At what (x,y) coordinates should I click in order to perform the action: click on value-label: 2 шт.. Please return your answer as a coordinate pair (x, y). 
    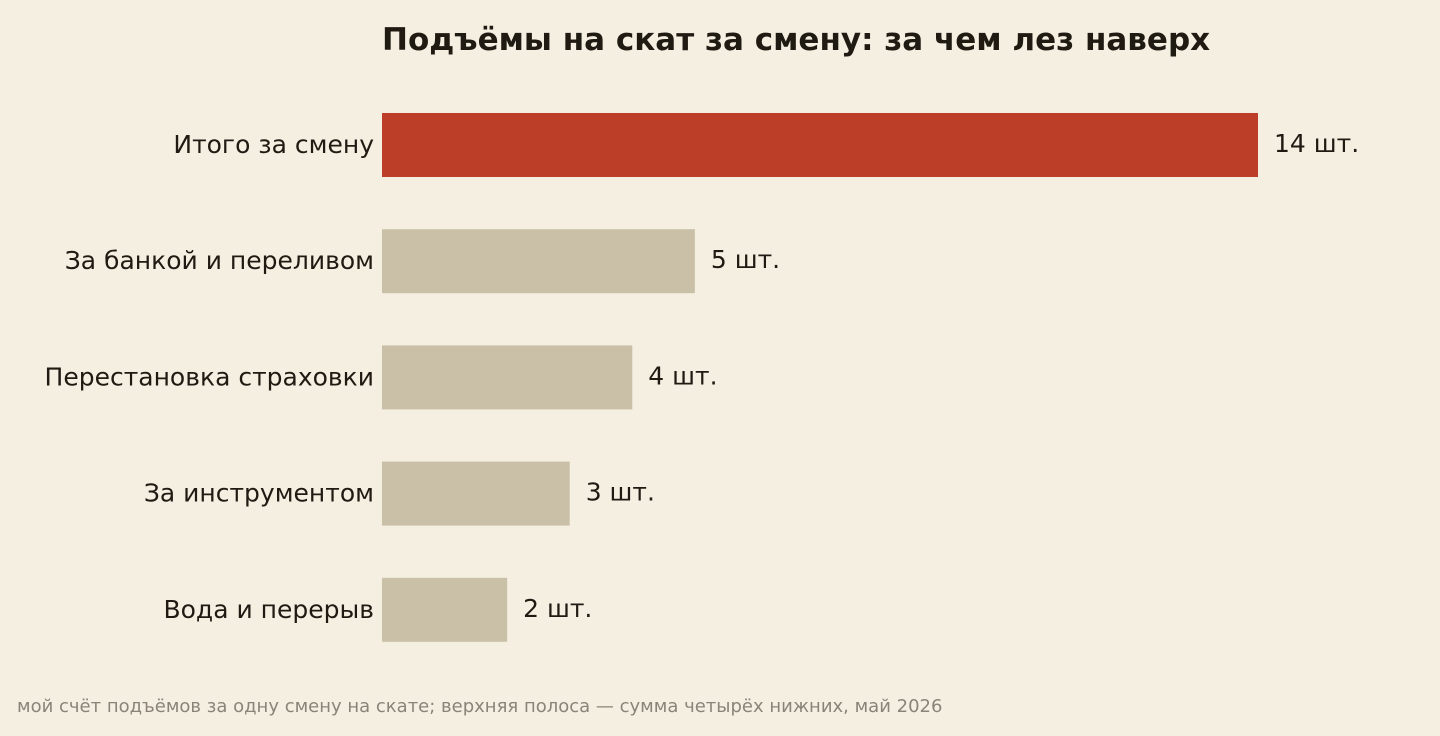
    Looking at the image, I should click on (557, 608).